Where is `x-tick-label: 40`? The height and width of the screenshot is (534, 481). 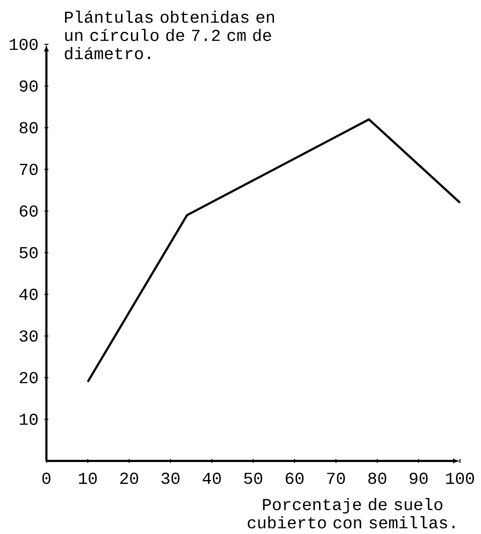
x-tick-label: 40 is located at coordinates (212, 478).